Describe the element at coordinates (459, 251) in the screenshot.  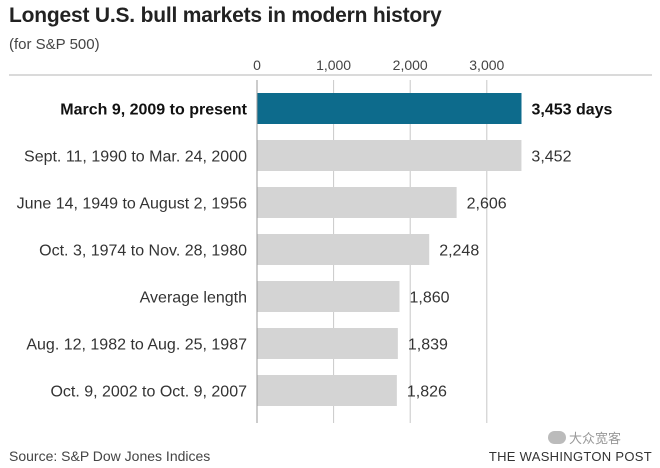
I see `value-label: 2,248` at that location.